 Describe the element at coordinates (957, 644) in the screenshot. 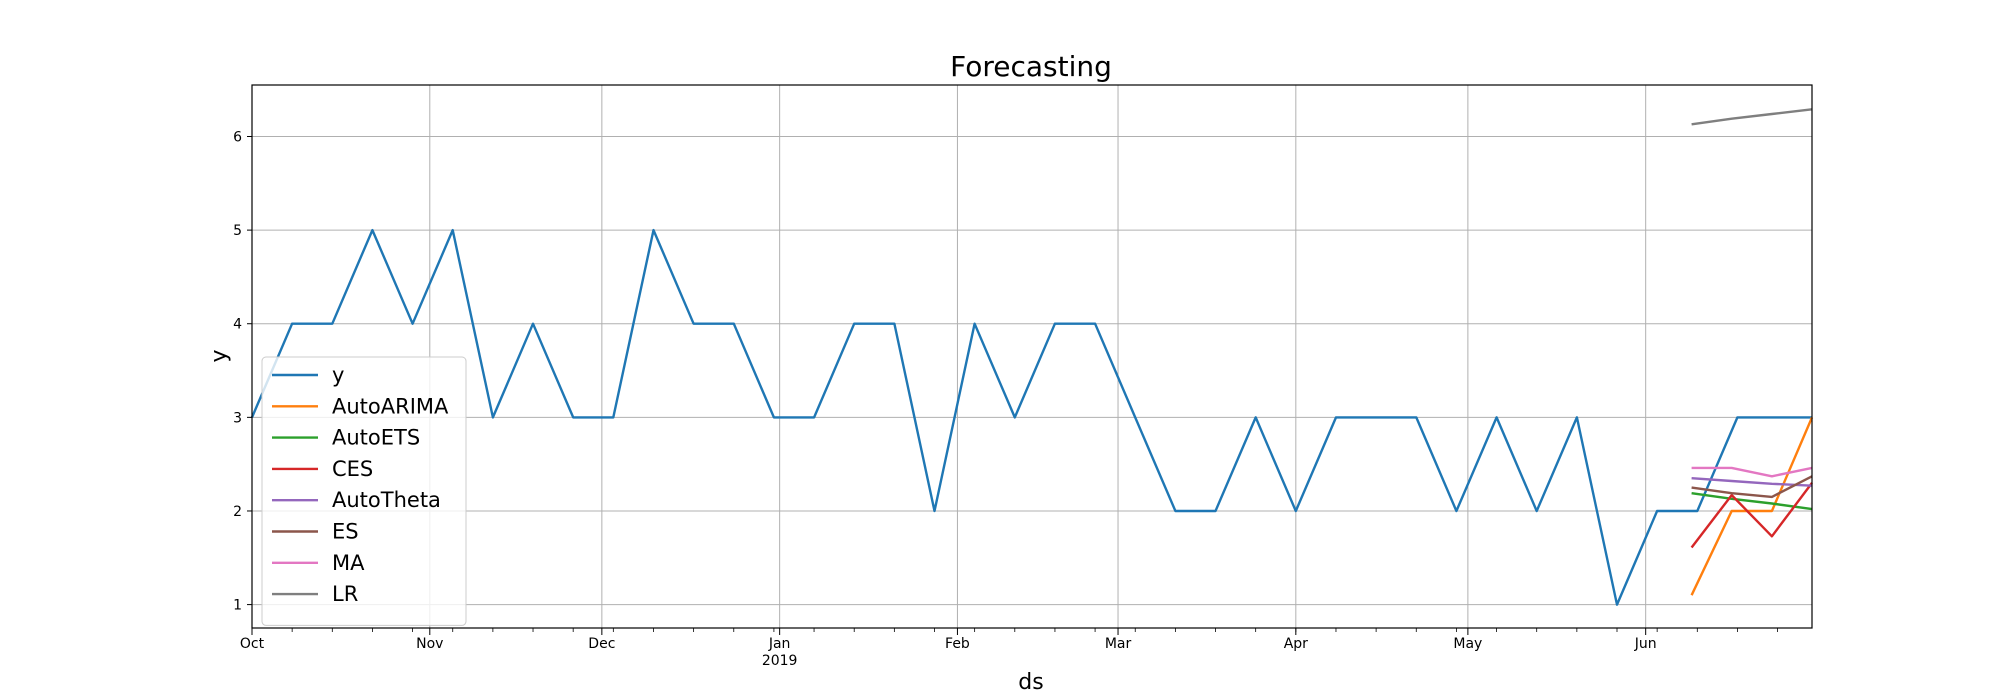

I see `x-tick-label: Feb` at that location.